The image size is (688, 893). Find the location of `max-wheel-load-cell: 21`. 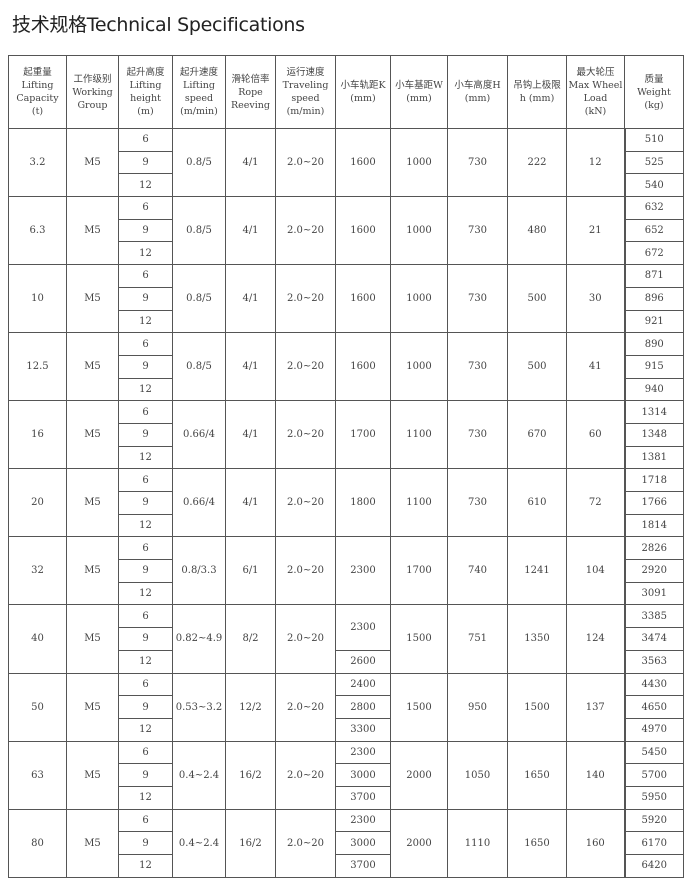

max-wheel-load-cell: 21 is located at coordinates (595, 231).